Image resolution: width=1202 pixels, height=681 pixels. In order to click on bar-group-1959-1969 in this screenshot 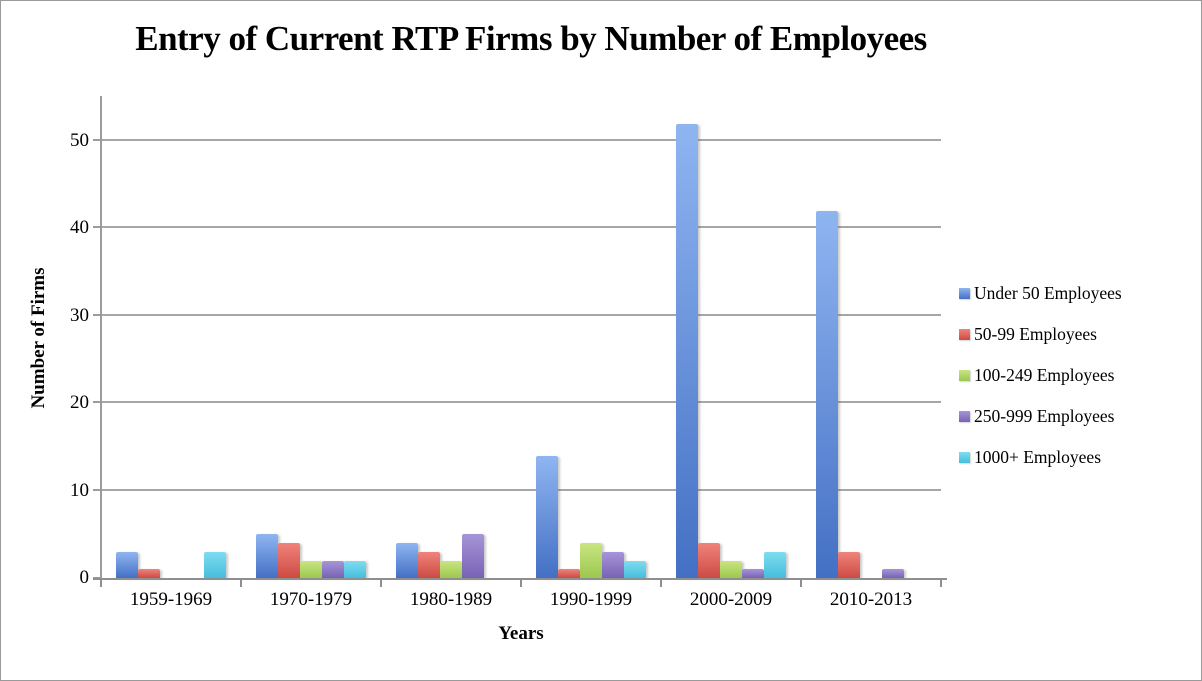, I will do `click(171, 337)`.